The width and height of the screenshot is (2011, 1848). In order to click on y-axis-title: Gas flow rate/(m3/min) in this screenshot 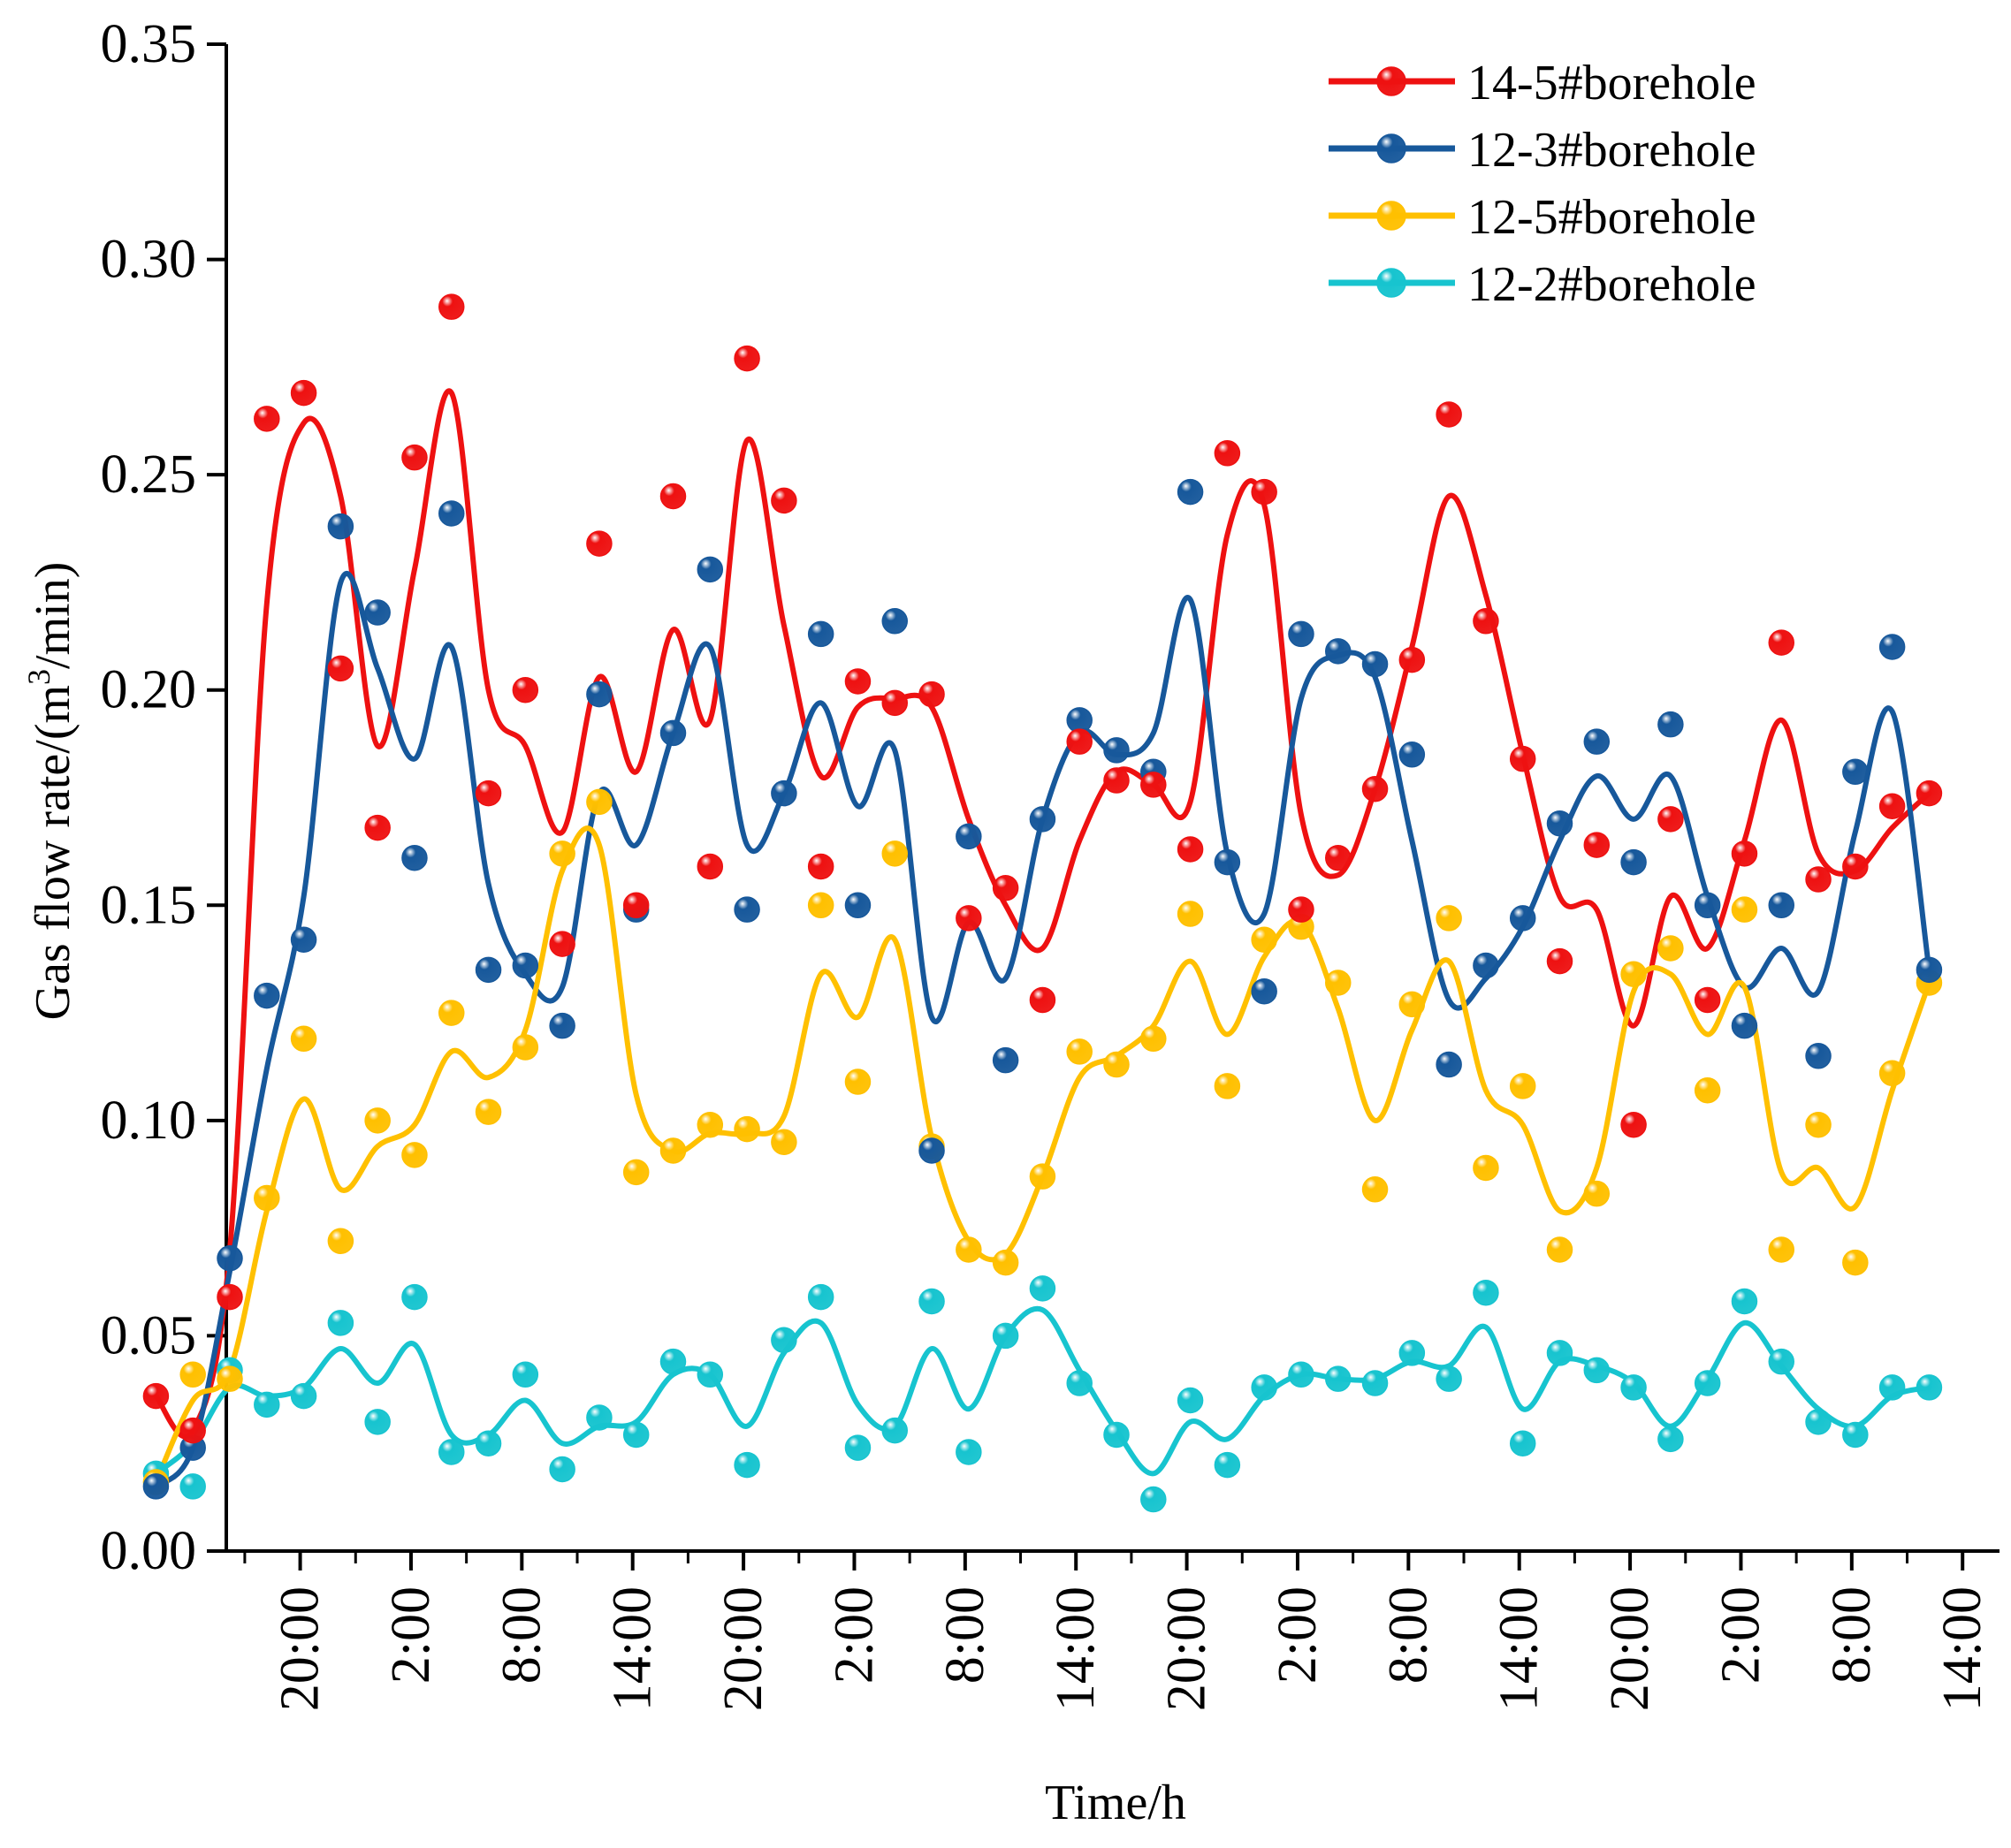, I will do `click(51, 791)`.